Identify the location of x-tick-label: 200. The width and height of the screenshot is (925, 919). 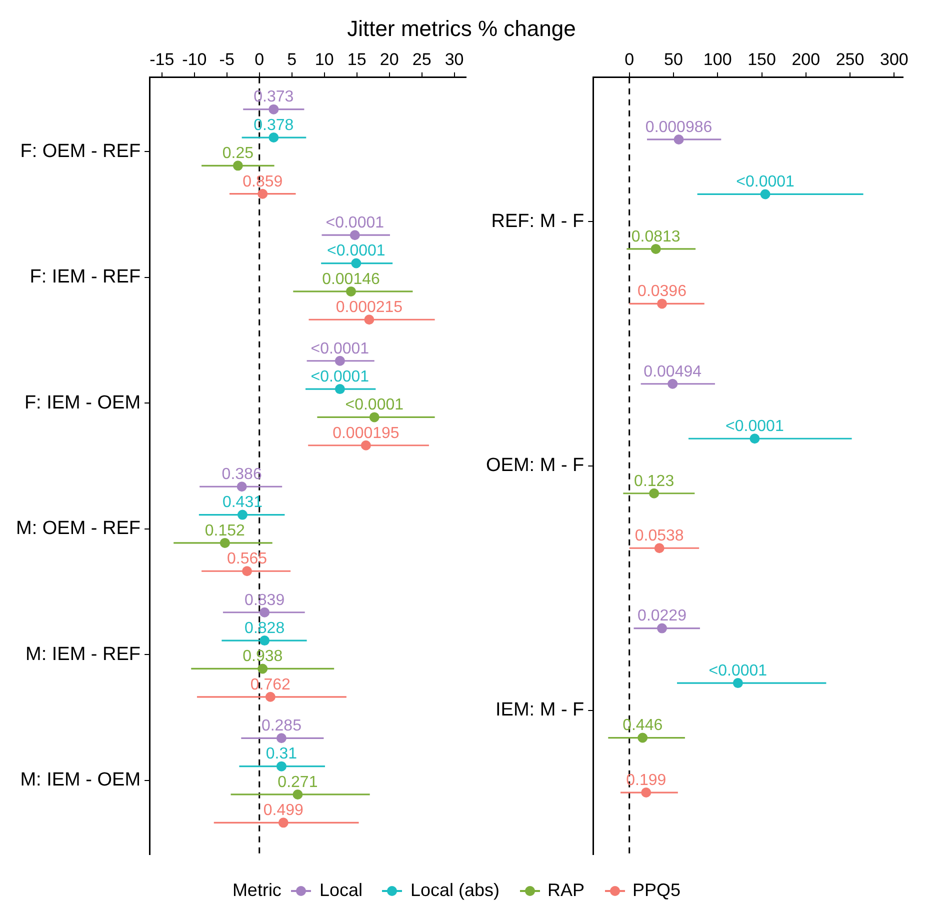
(806, 59).